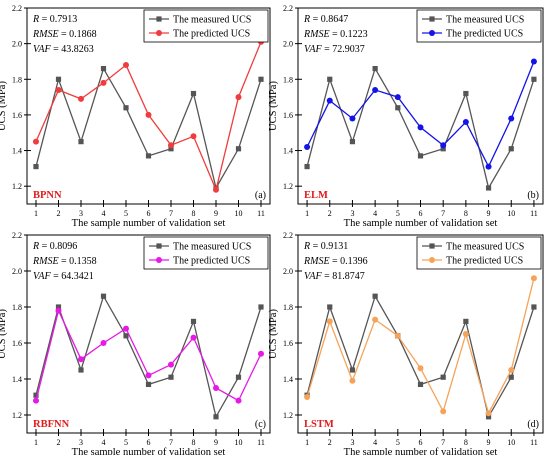 The image size is (550, 455). Describe the element at coordinates (64, 34) in the screenshot. I see `stat-rmse: RMSE = 0.1868` at that location.